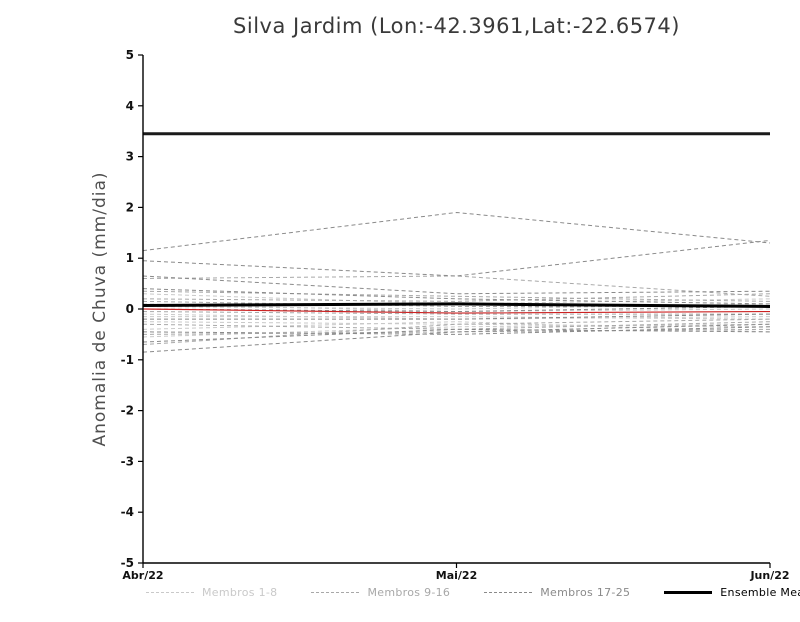 The width and height of the screenshot is (800, 622). I want to click on legend-item: Ensemble Mean, so click(732, 592).